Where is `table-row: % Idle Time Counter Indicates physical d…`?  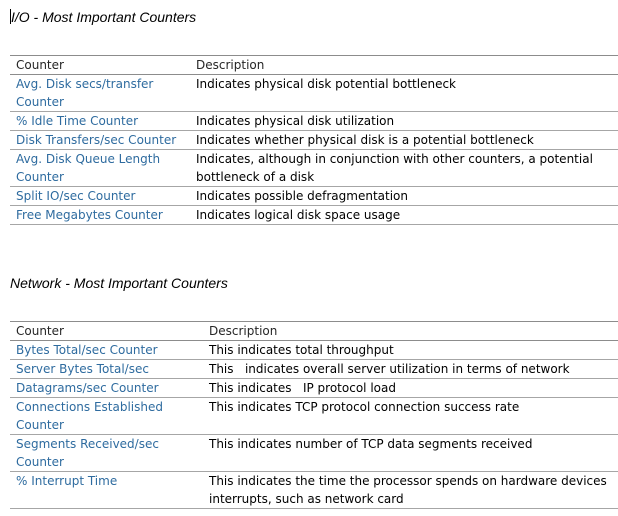 table-row: % Idle Time Counter Indicates physical d… is located at coordinates (314, 121).